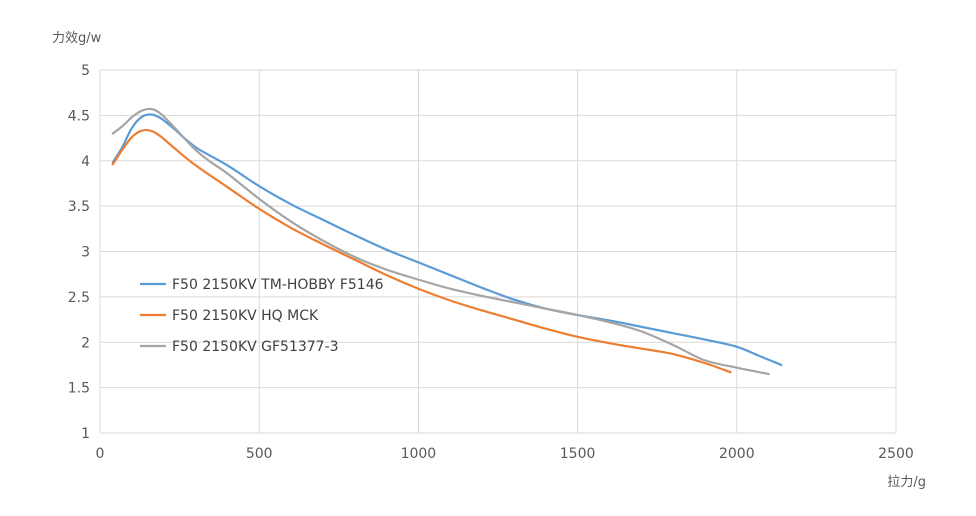 The height and width of the screenshot is (516, 976). I want to click on x-tick-label: 0, so click(100, 454).